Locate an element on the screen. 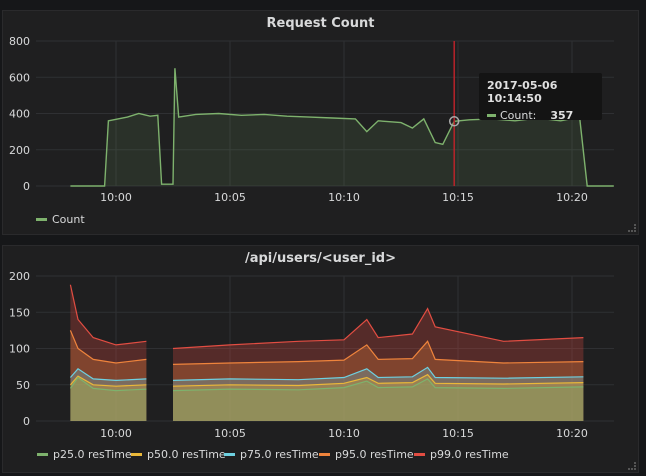  tooltip-row: Count: 357 is located at coordinates (540, 115).